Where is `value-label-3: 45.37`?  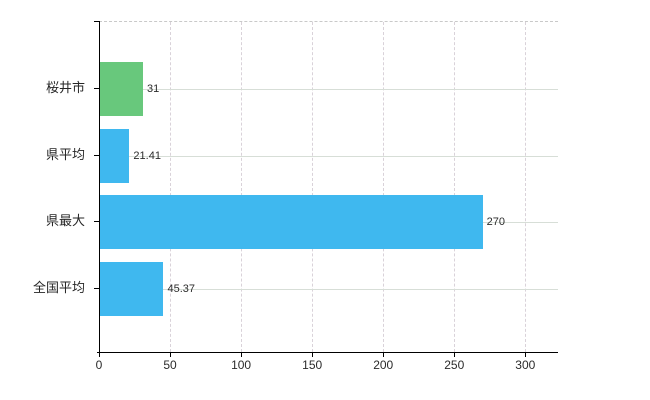
value-label-3: 45.37 is located at coordinates (181, 288).